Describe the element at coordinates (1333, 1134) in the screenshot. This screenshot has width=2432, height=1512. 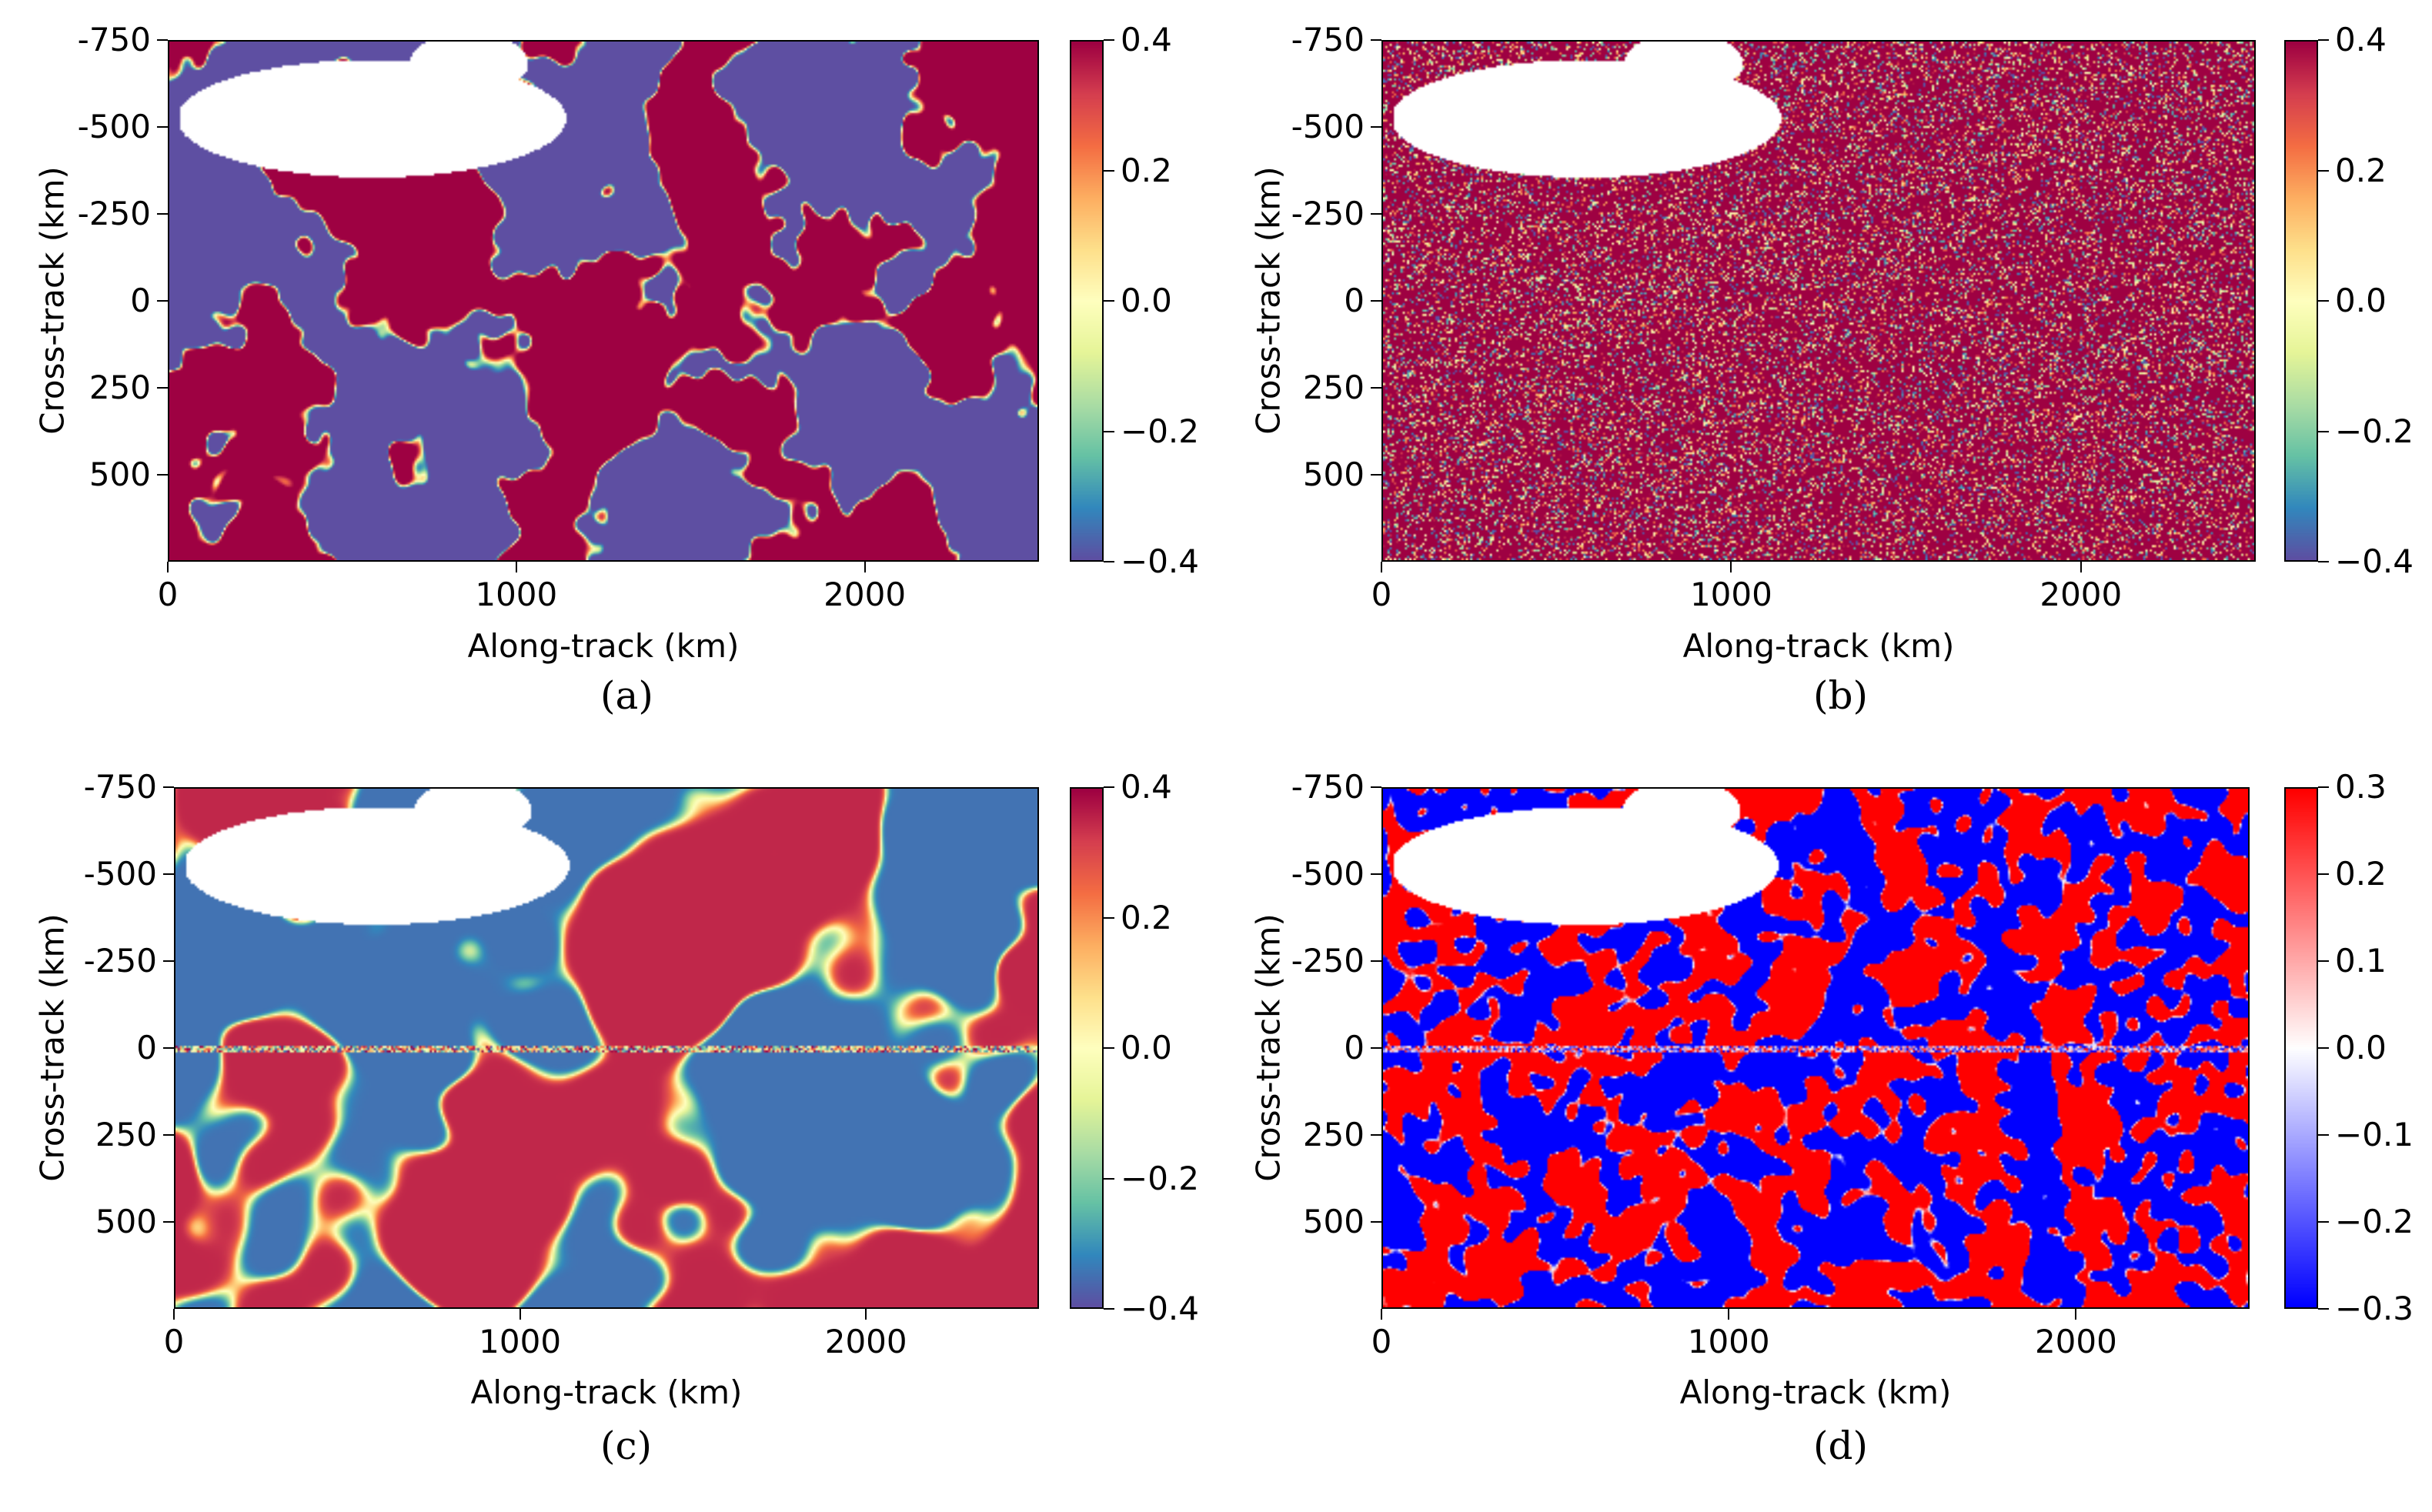
I see `panel-d-ytick-label: 250` at that location.